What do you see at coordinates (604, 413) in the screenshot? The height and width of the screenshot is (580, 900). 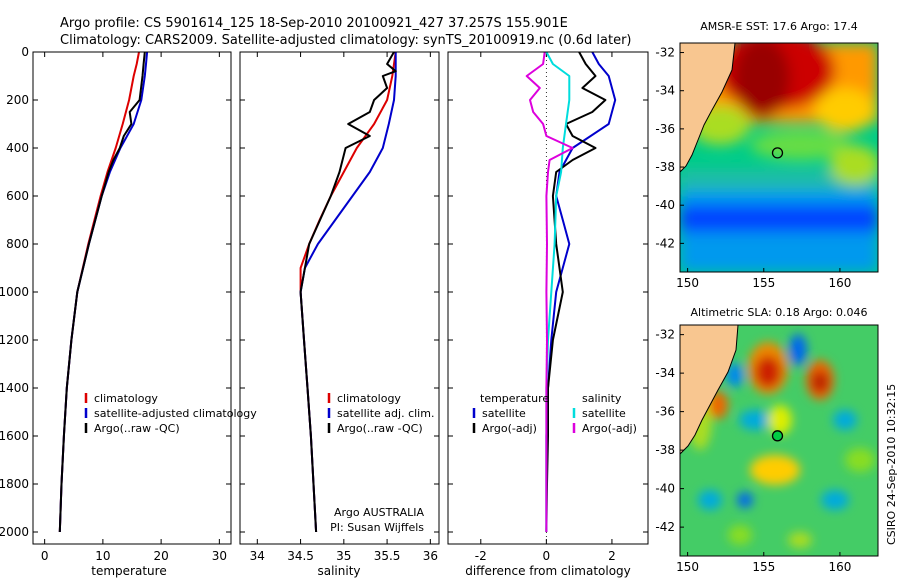 I see `legend-label-salinity-satellite: satellite` at bounding box center [604, 413].